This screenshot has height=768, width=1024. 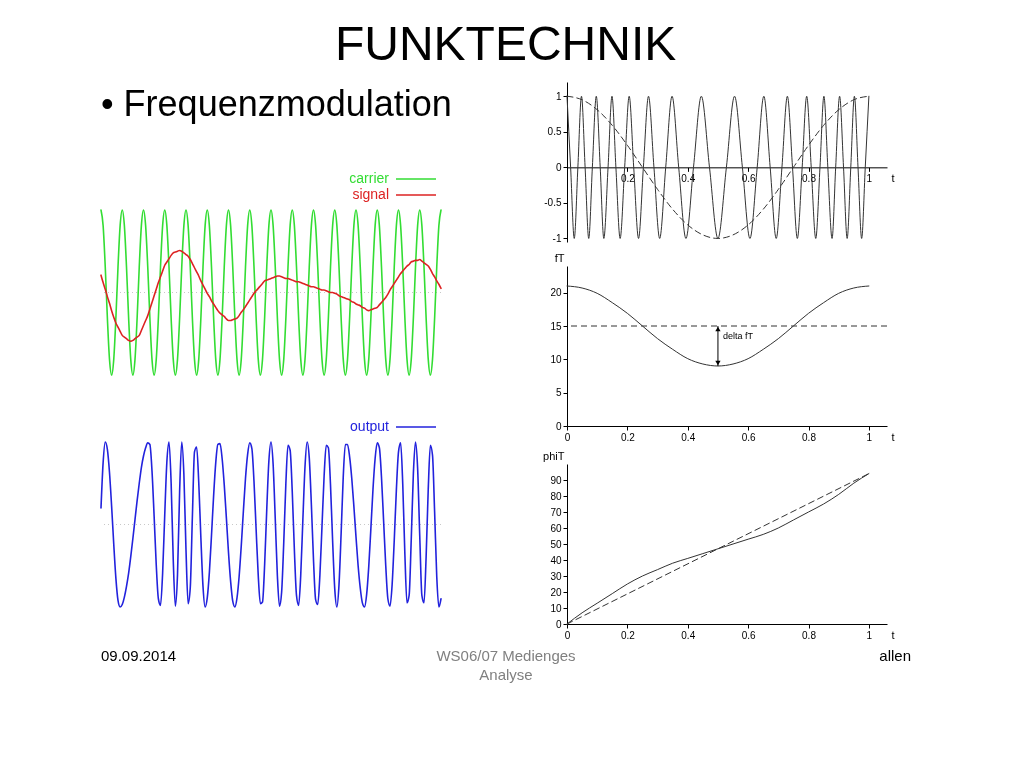 I want to click on text: Analyse, so click(x=506, y=674).